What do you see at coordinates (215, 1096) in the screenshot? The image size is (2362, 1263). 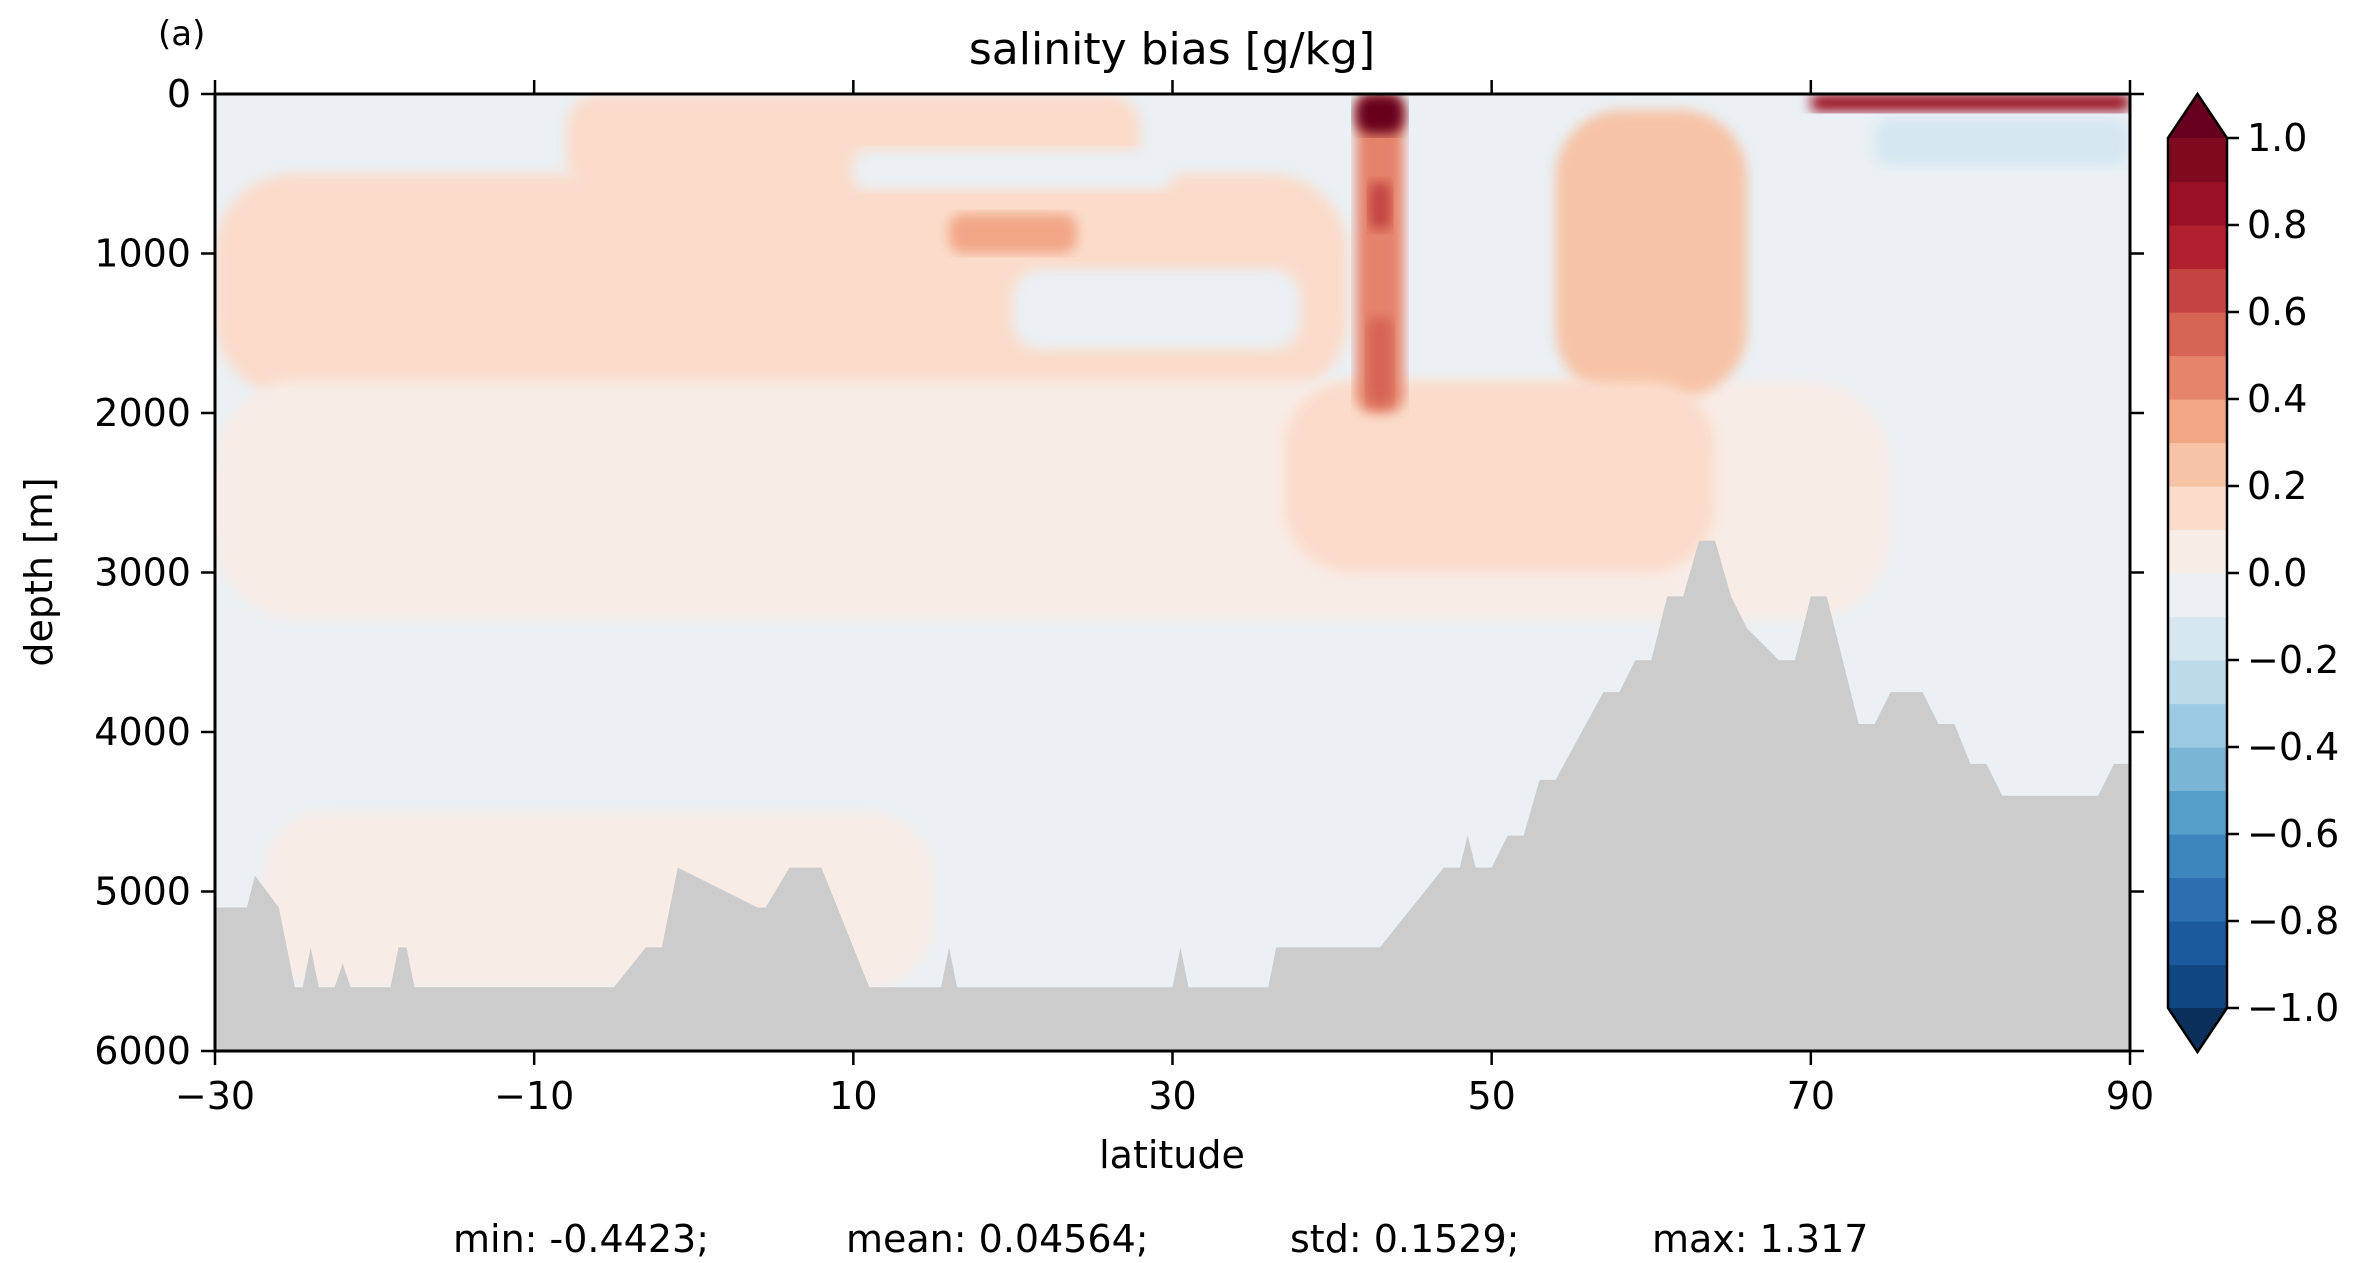 I see `x-tick-label: −30` at bounding box center [215, 1096].